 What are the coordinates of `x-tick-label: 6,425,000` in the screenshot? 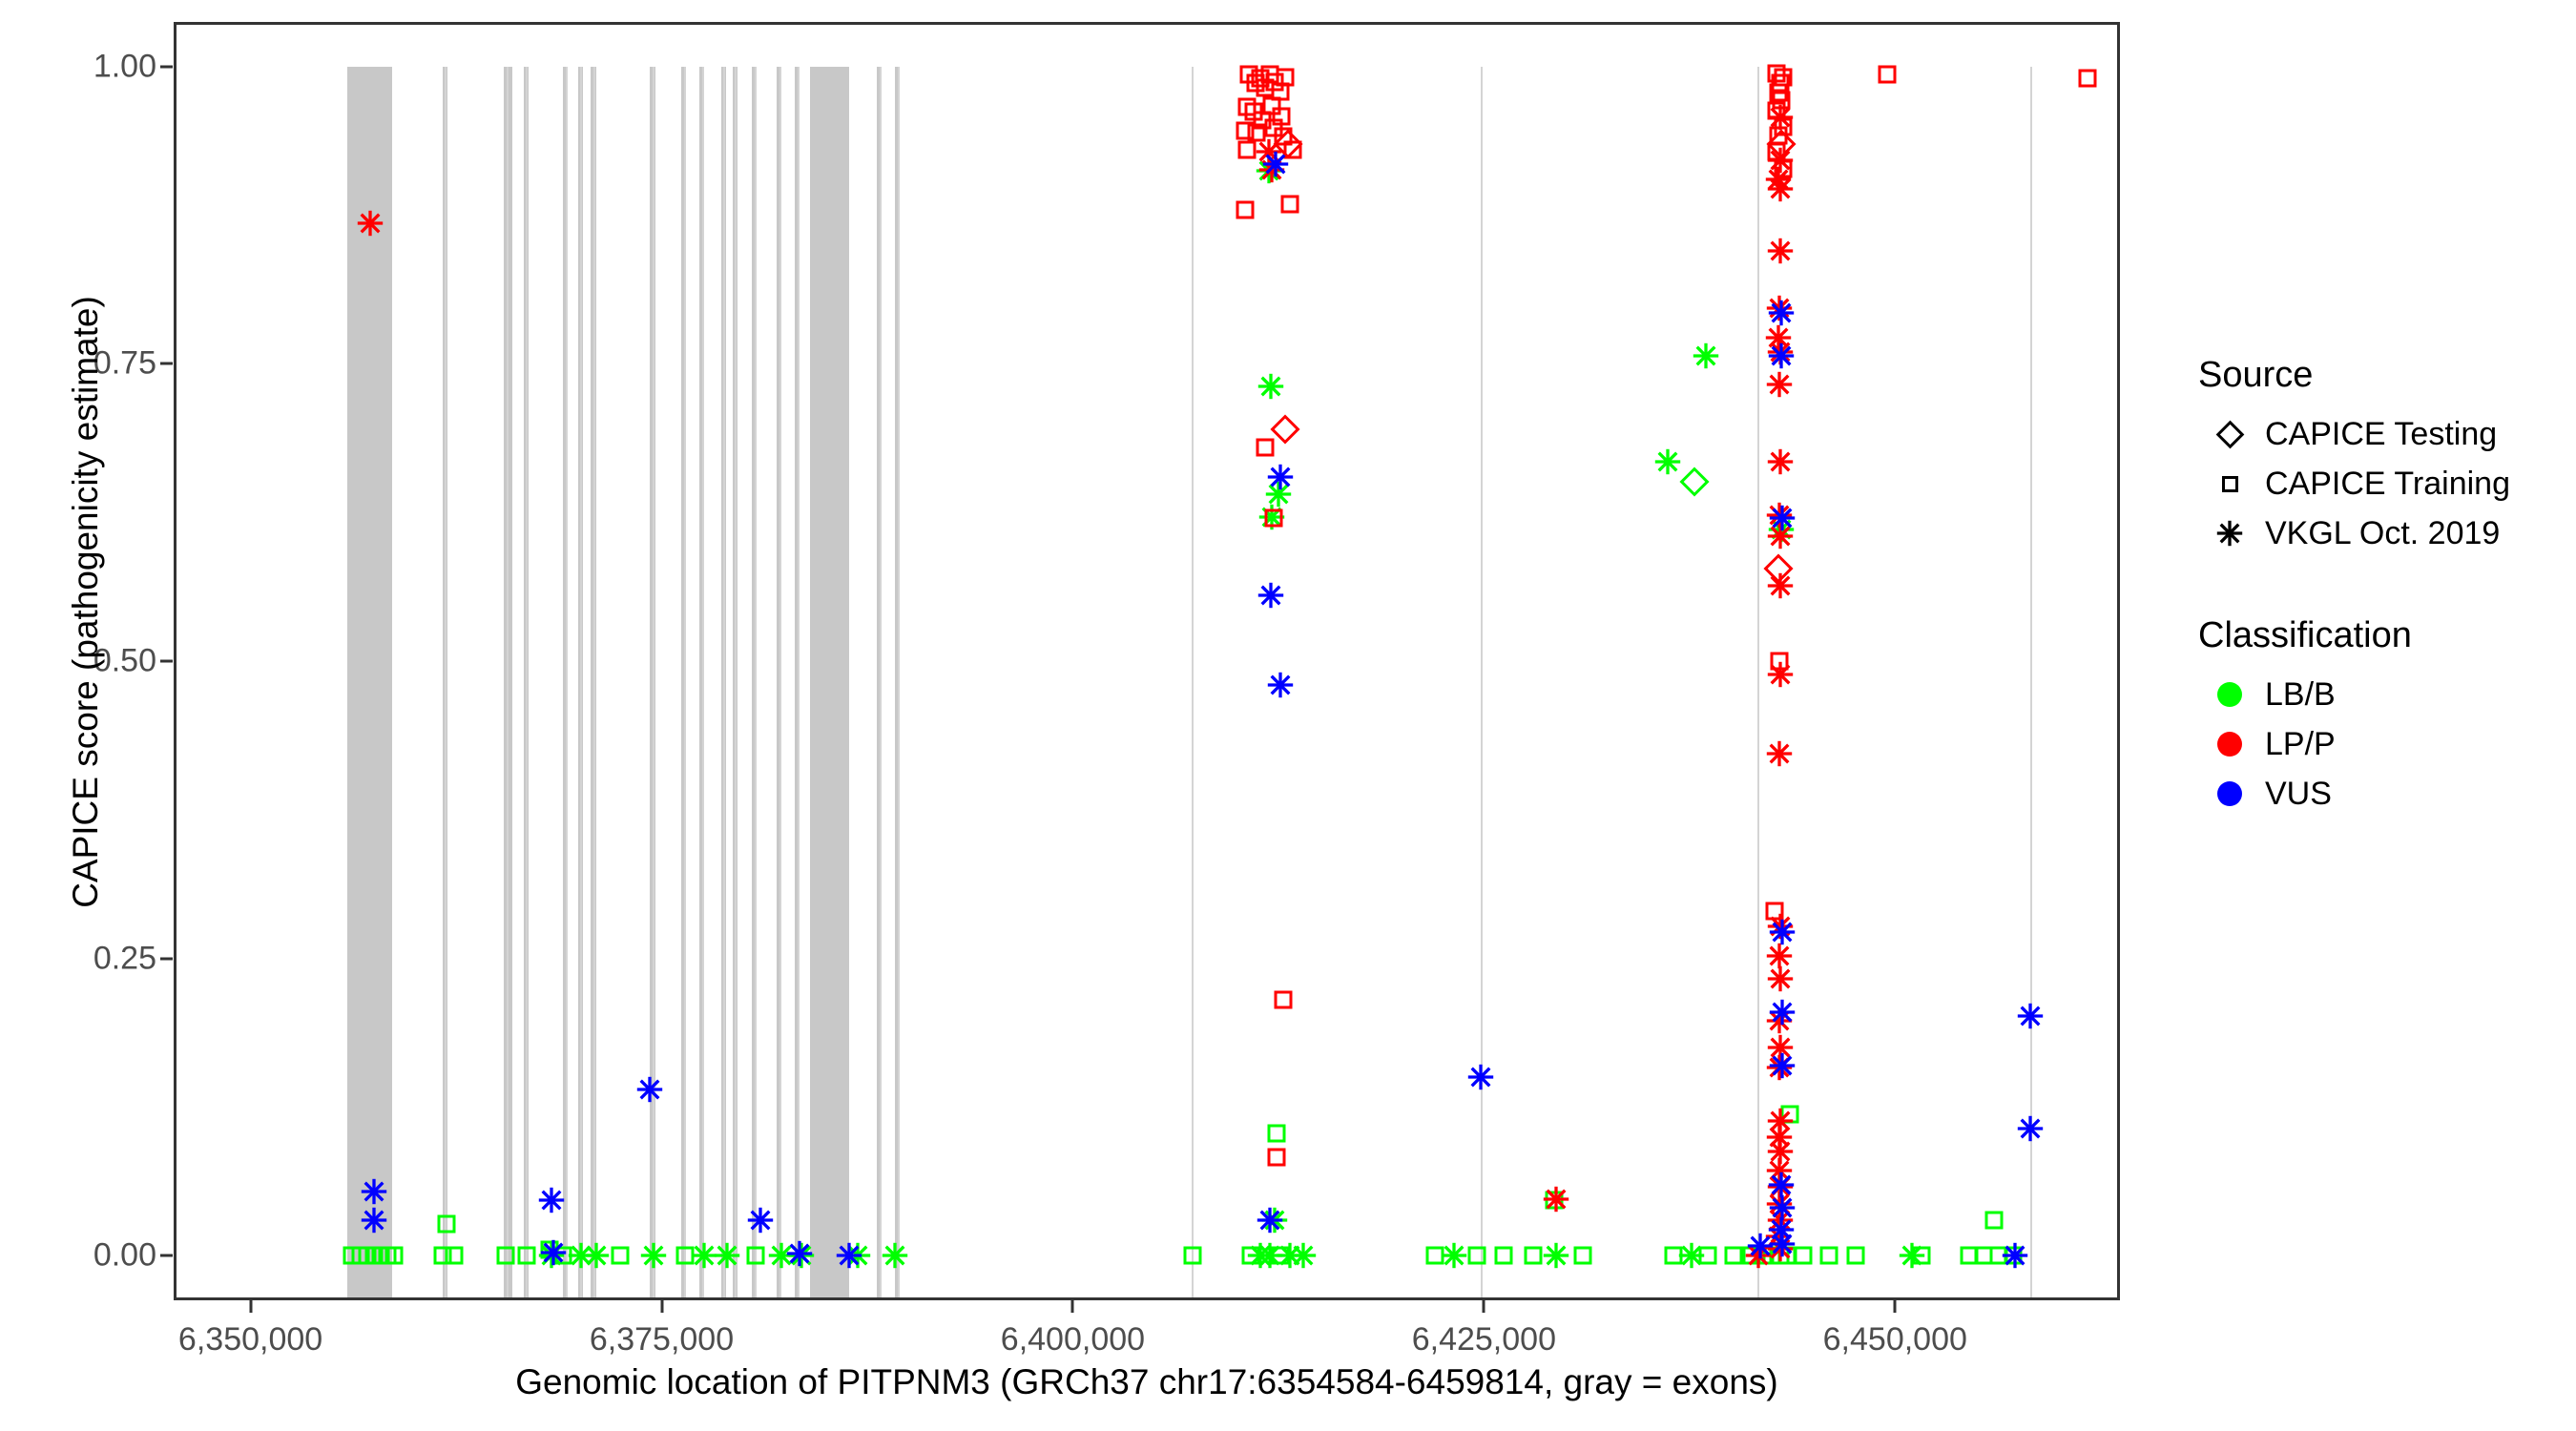 It's located at (1483, 1340).